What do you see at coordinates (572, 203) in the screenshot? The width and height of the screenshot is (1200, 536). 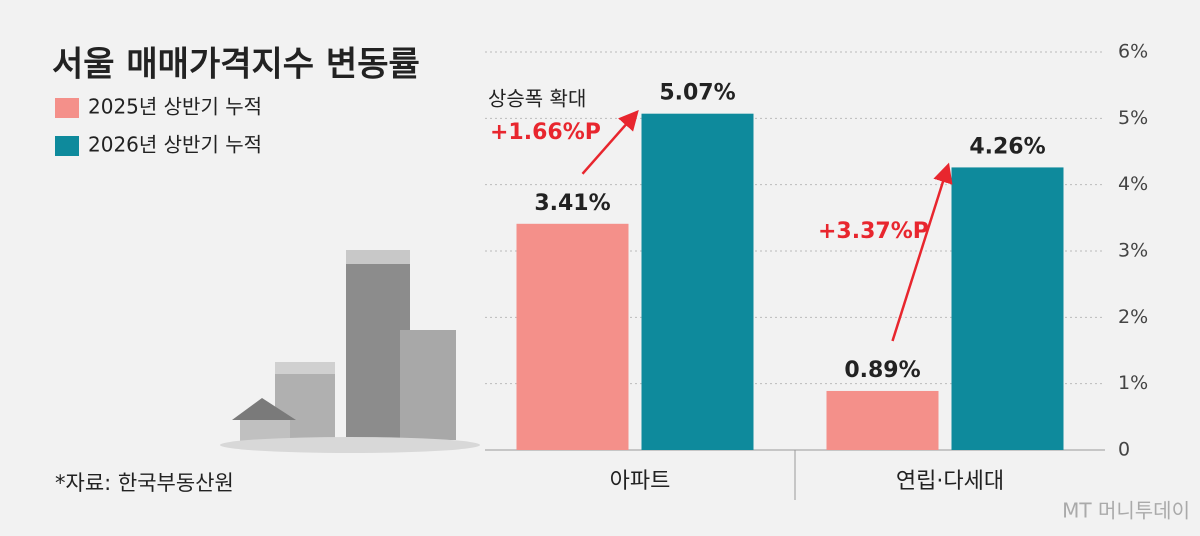 I see `value-label: 3.41%` at bounding box center [572, 203].